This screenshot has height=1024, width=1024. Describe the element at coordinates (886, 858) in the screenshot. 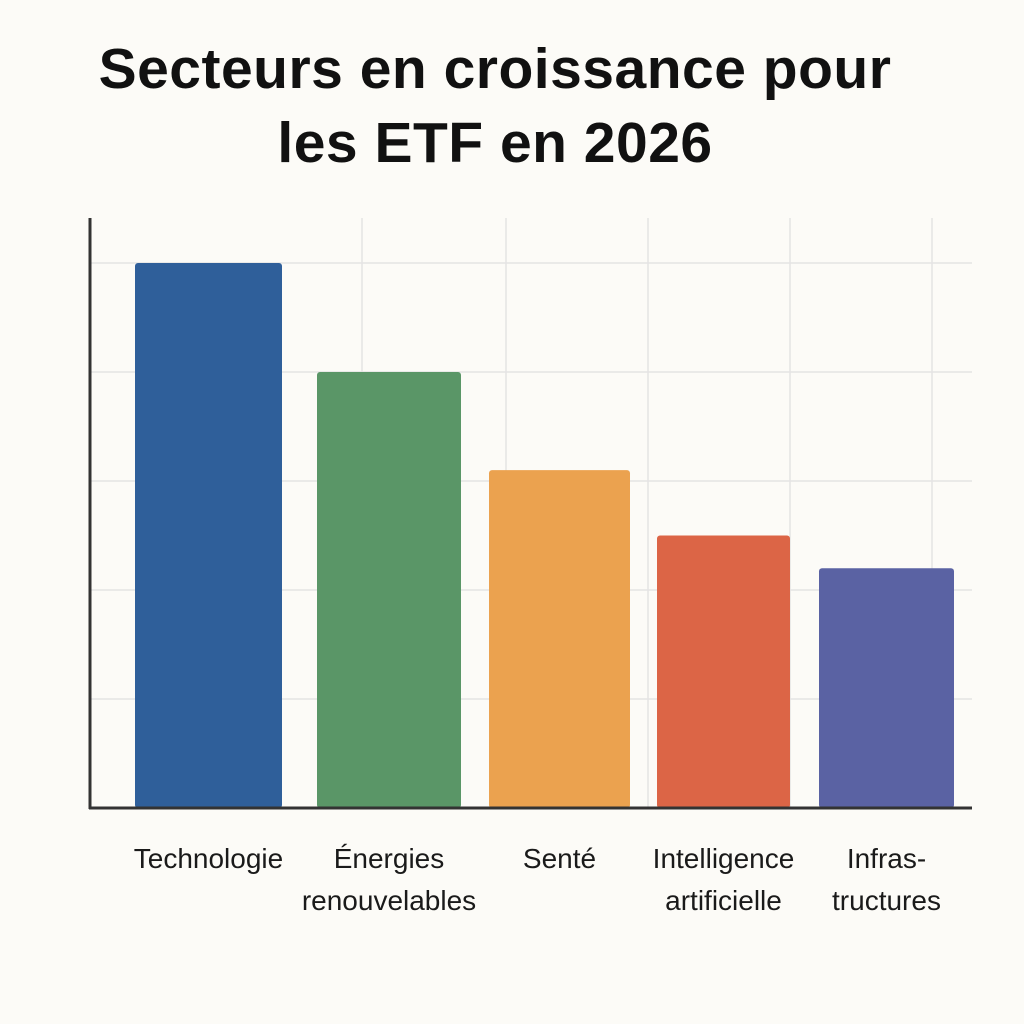

I see `x-tick-label: Infras-` at that location.